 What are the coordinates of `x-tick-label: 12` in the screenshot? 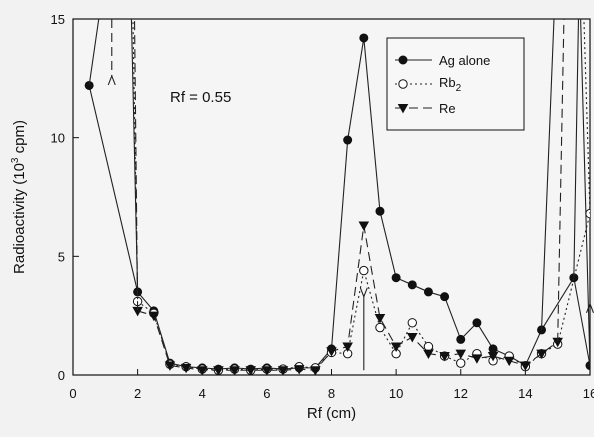 It's located at (461, 393).